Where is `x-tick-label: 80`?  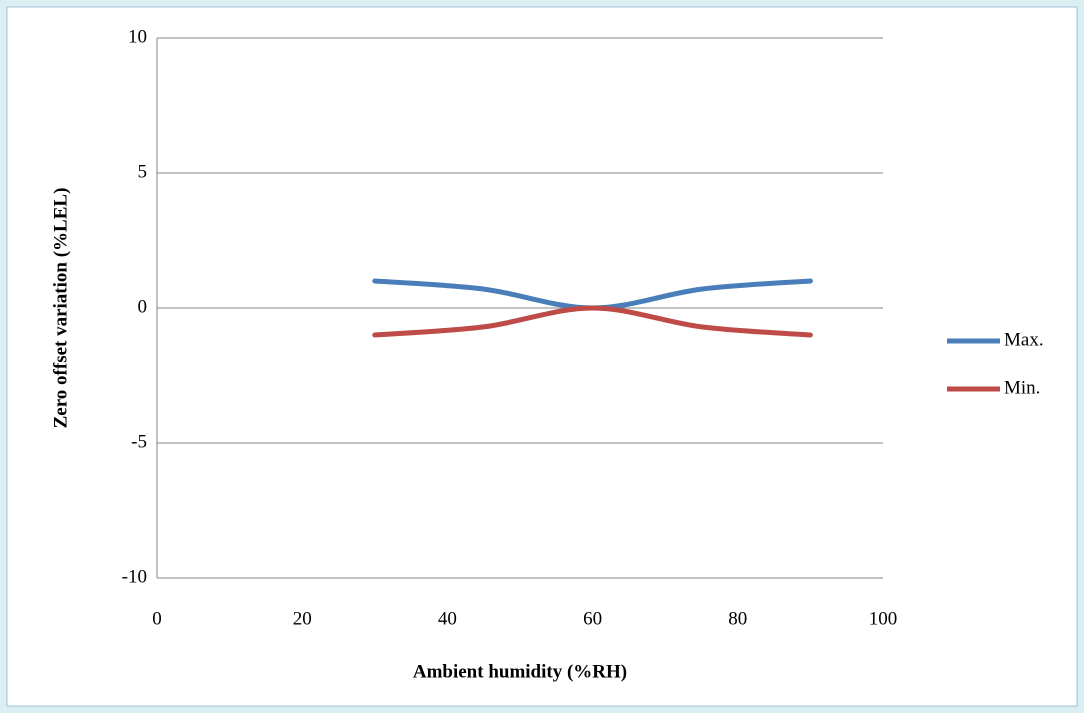 x-tick-label: 80 is located at coordinates (737, 618).